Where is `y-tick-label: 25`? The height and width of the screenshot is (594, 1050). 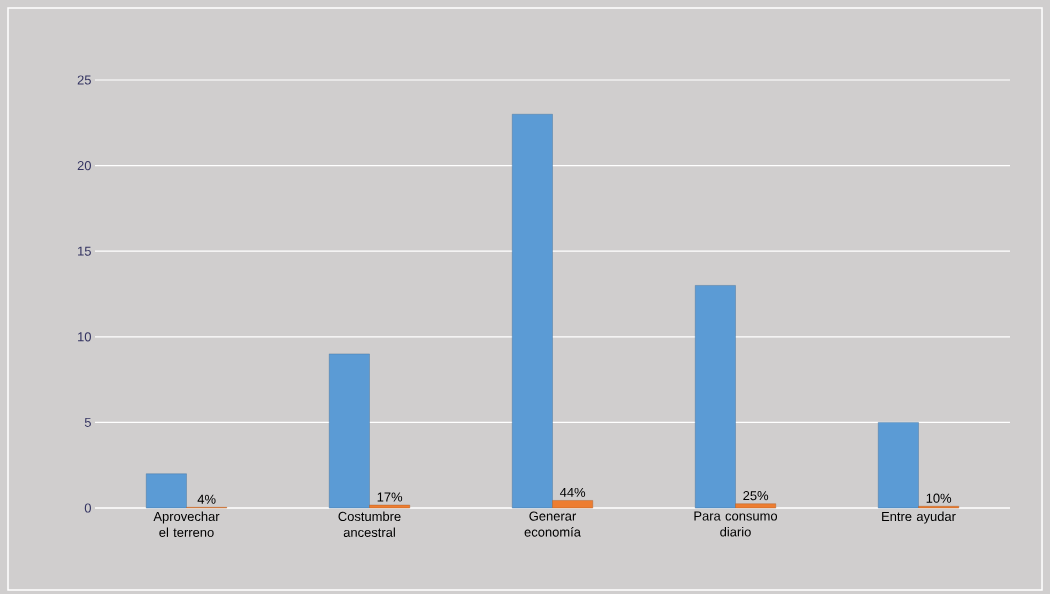
y-tick-label: 25 is located at coordinates (84, 80).